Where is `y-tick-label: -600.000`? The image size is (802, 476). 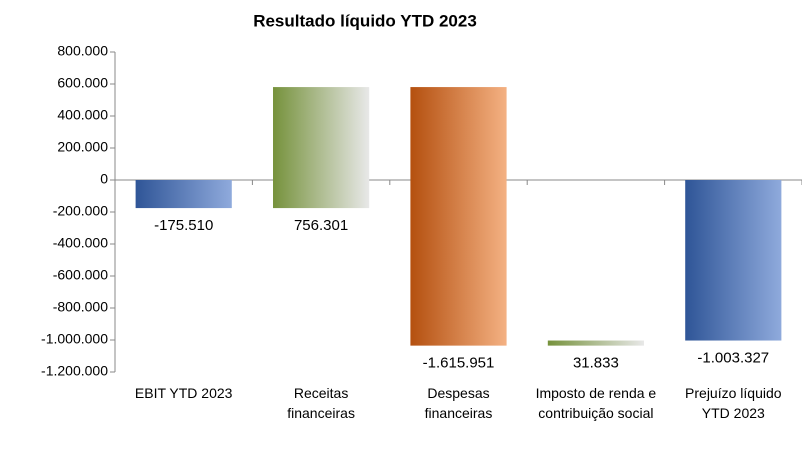
y-tick-label: -600.000 is located at coordinates (80, 275).